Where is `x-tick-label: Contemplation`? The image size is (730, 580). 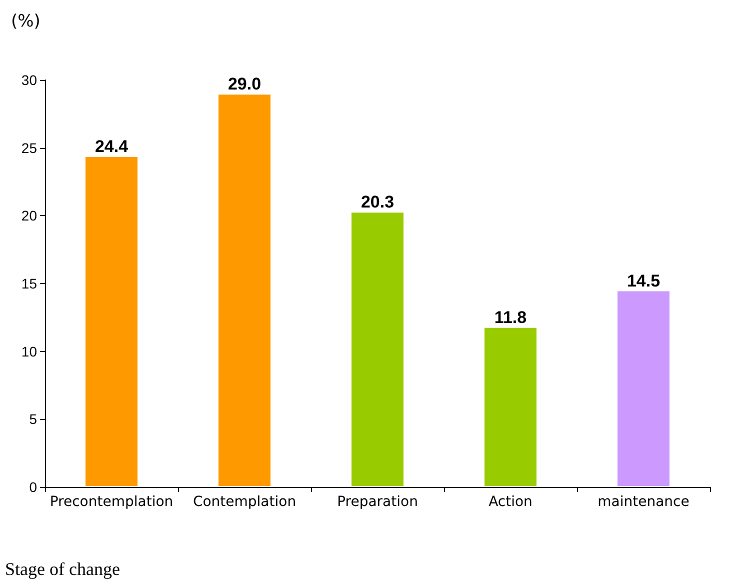 x-tick-label: Contemplation is located at coordinates (244, 502).